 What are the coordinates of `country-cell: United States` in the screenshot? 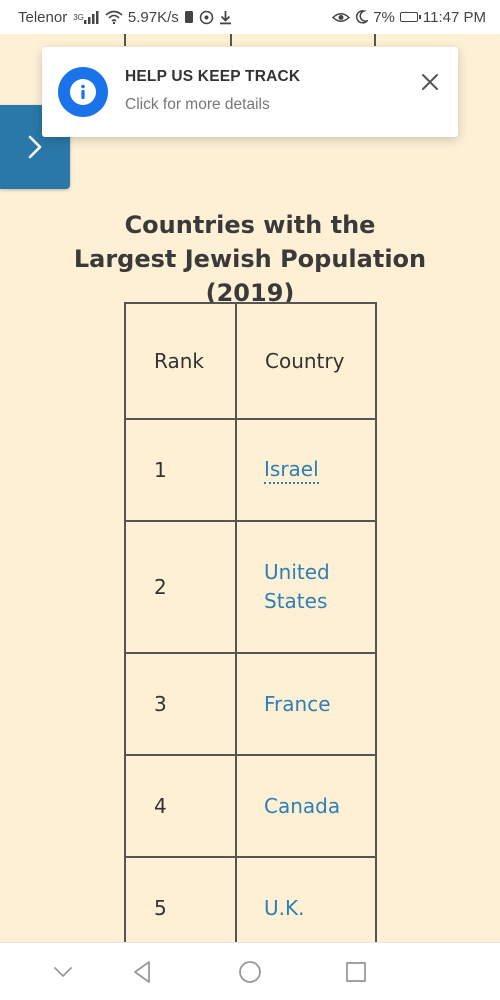 It's located at (306, 587).